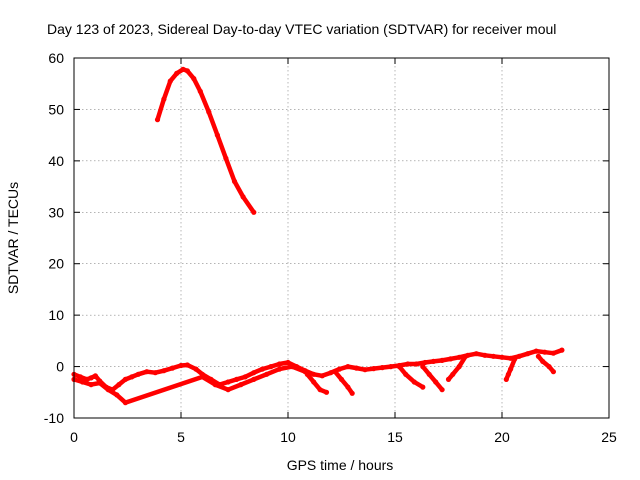 The width and height of the screenshot is (640, 480). Describe the element at coordinates (56, 264) in the screenshot. I see `y-tick-label: 20` at that location.